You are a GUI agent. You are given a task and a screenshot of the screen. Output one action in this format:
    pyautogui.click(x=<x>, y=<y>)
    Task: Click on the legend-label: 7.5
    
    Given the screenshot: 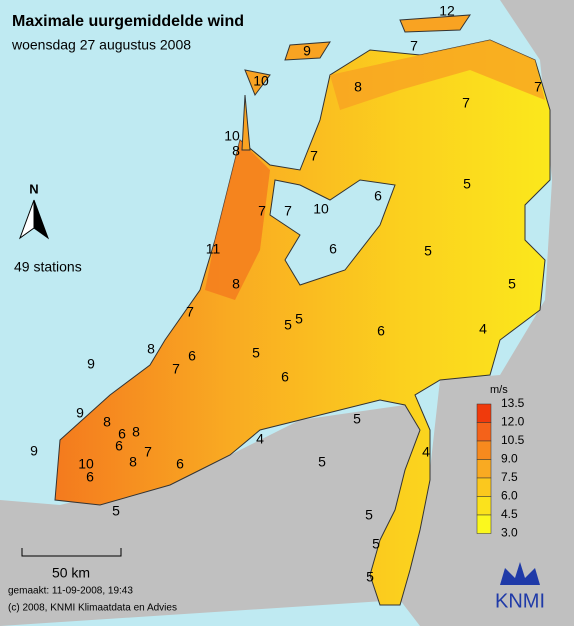 What is the action you would take?
    pyautogui.click(x=509, y=477)
    